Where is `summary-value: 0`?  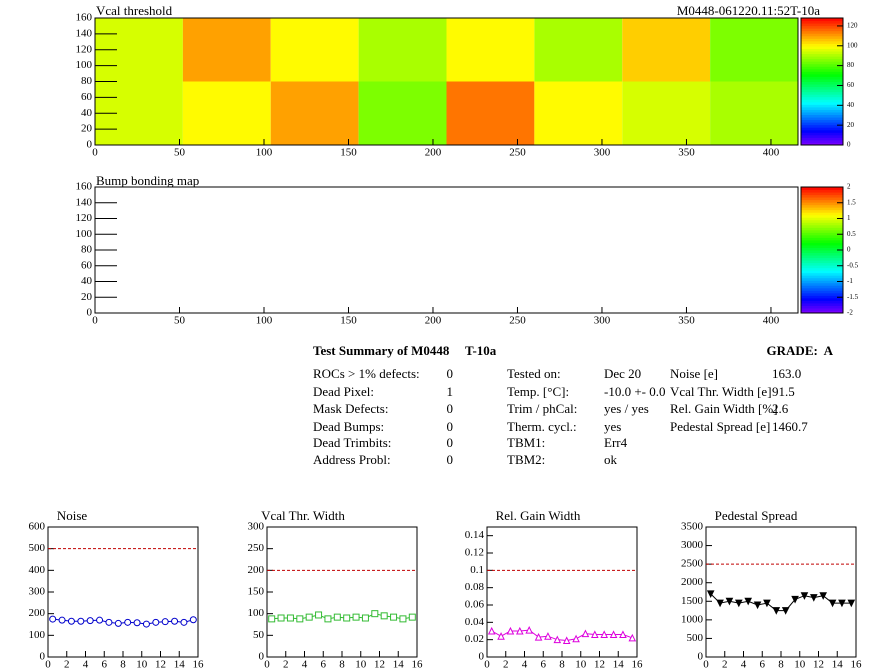 summary-value: 0 is located at coordinates (450, 408).